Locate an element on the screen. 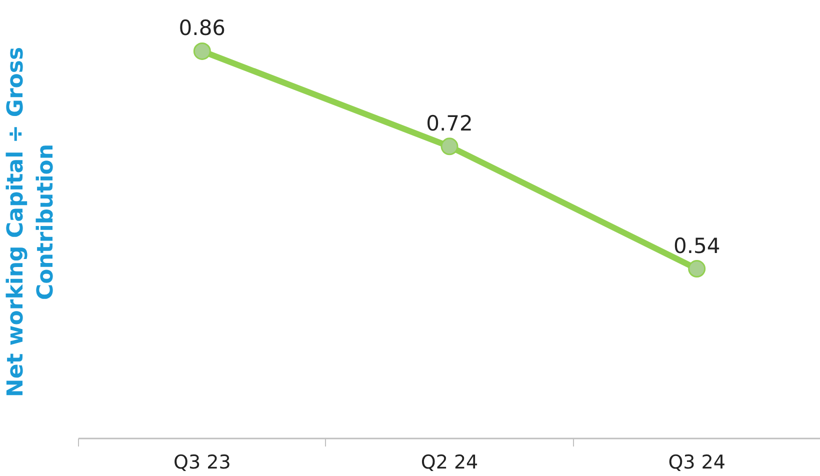  x-tick-label: Q2 24 is located at coordinates (449, 463).